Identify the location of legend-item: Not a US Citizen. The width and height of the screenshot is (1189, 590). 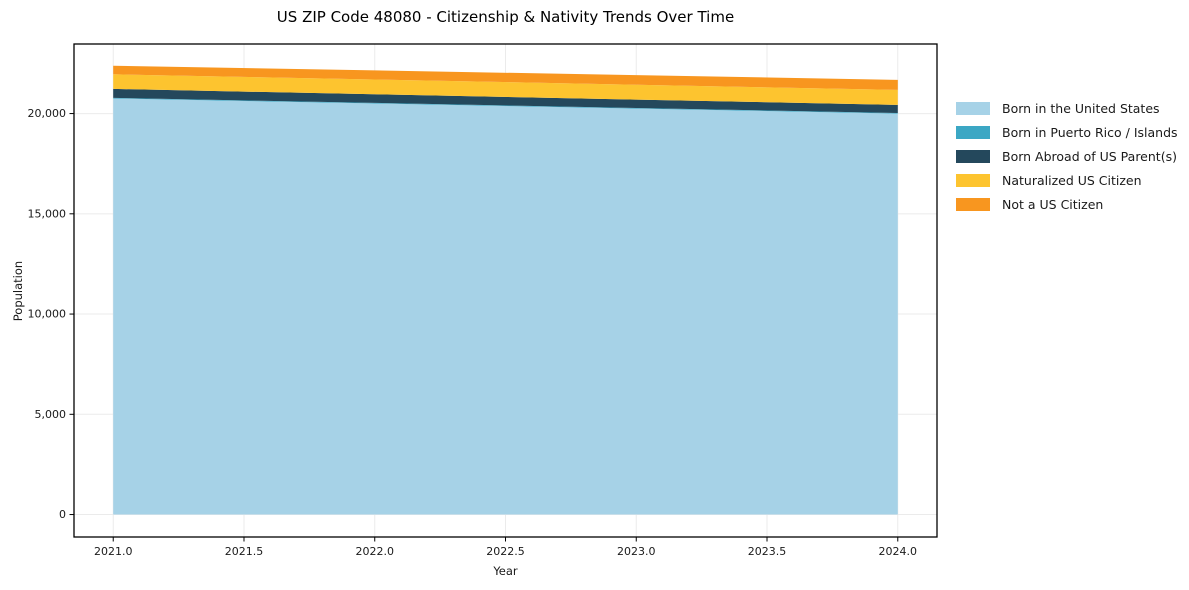
(1067, 204).